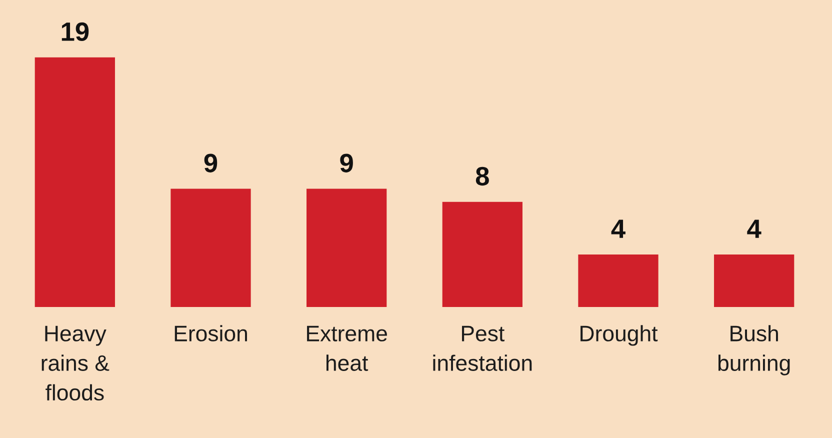 This screenshot has width=832, height=438. I want to click on x-tick-label: Bush burning, so click(754, 350).